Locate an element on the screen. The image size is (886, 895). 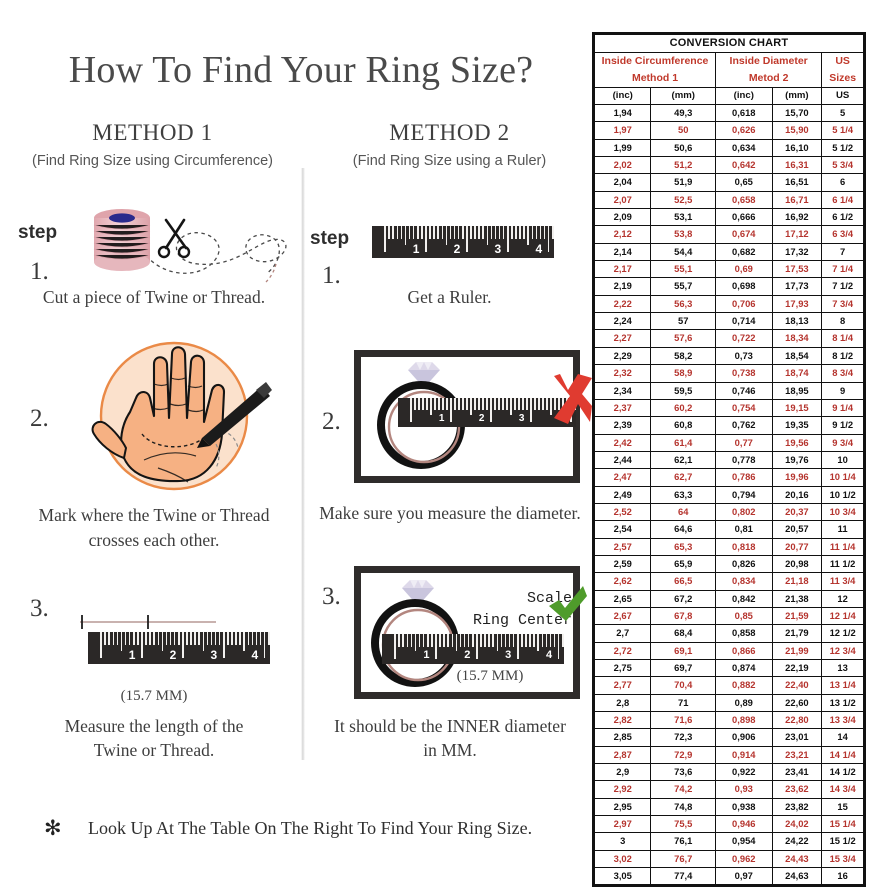
table-cell: 2,39 is located at coordinates (622, 425).